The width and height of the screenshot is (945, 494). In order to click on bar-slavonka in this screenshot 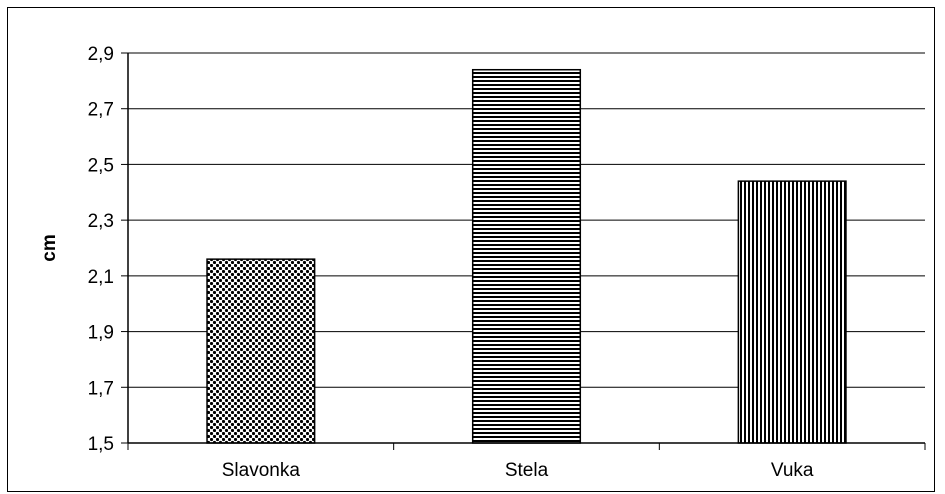, I will do `click(261, 351)`.